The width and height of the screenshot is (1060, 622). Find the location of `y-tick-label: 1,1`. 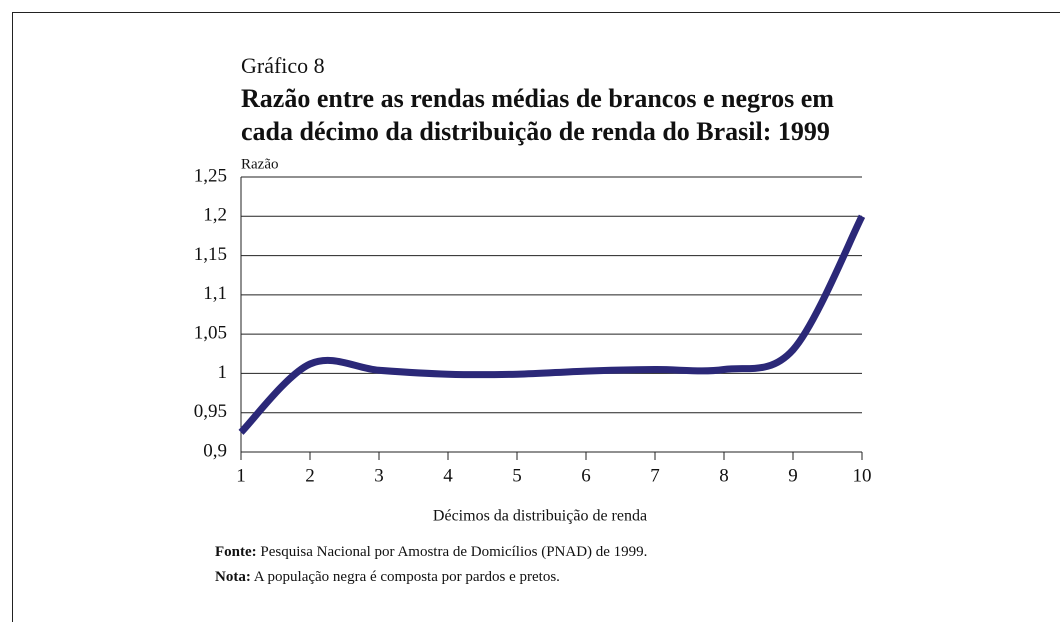

y-tick-label: 1,1 is located at coordinates (215, 293).